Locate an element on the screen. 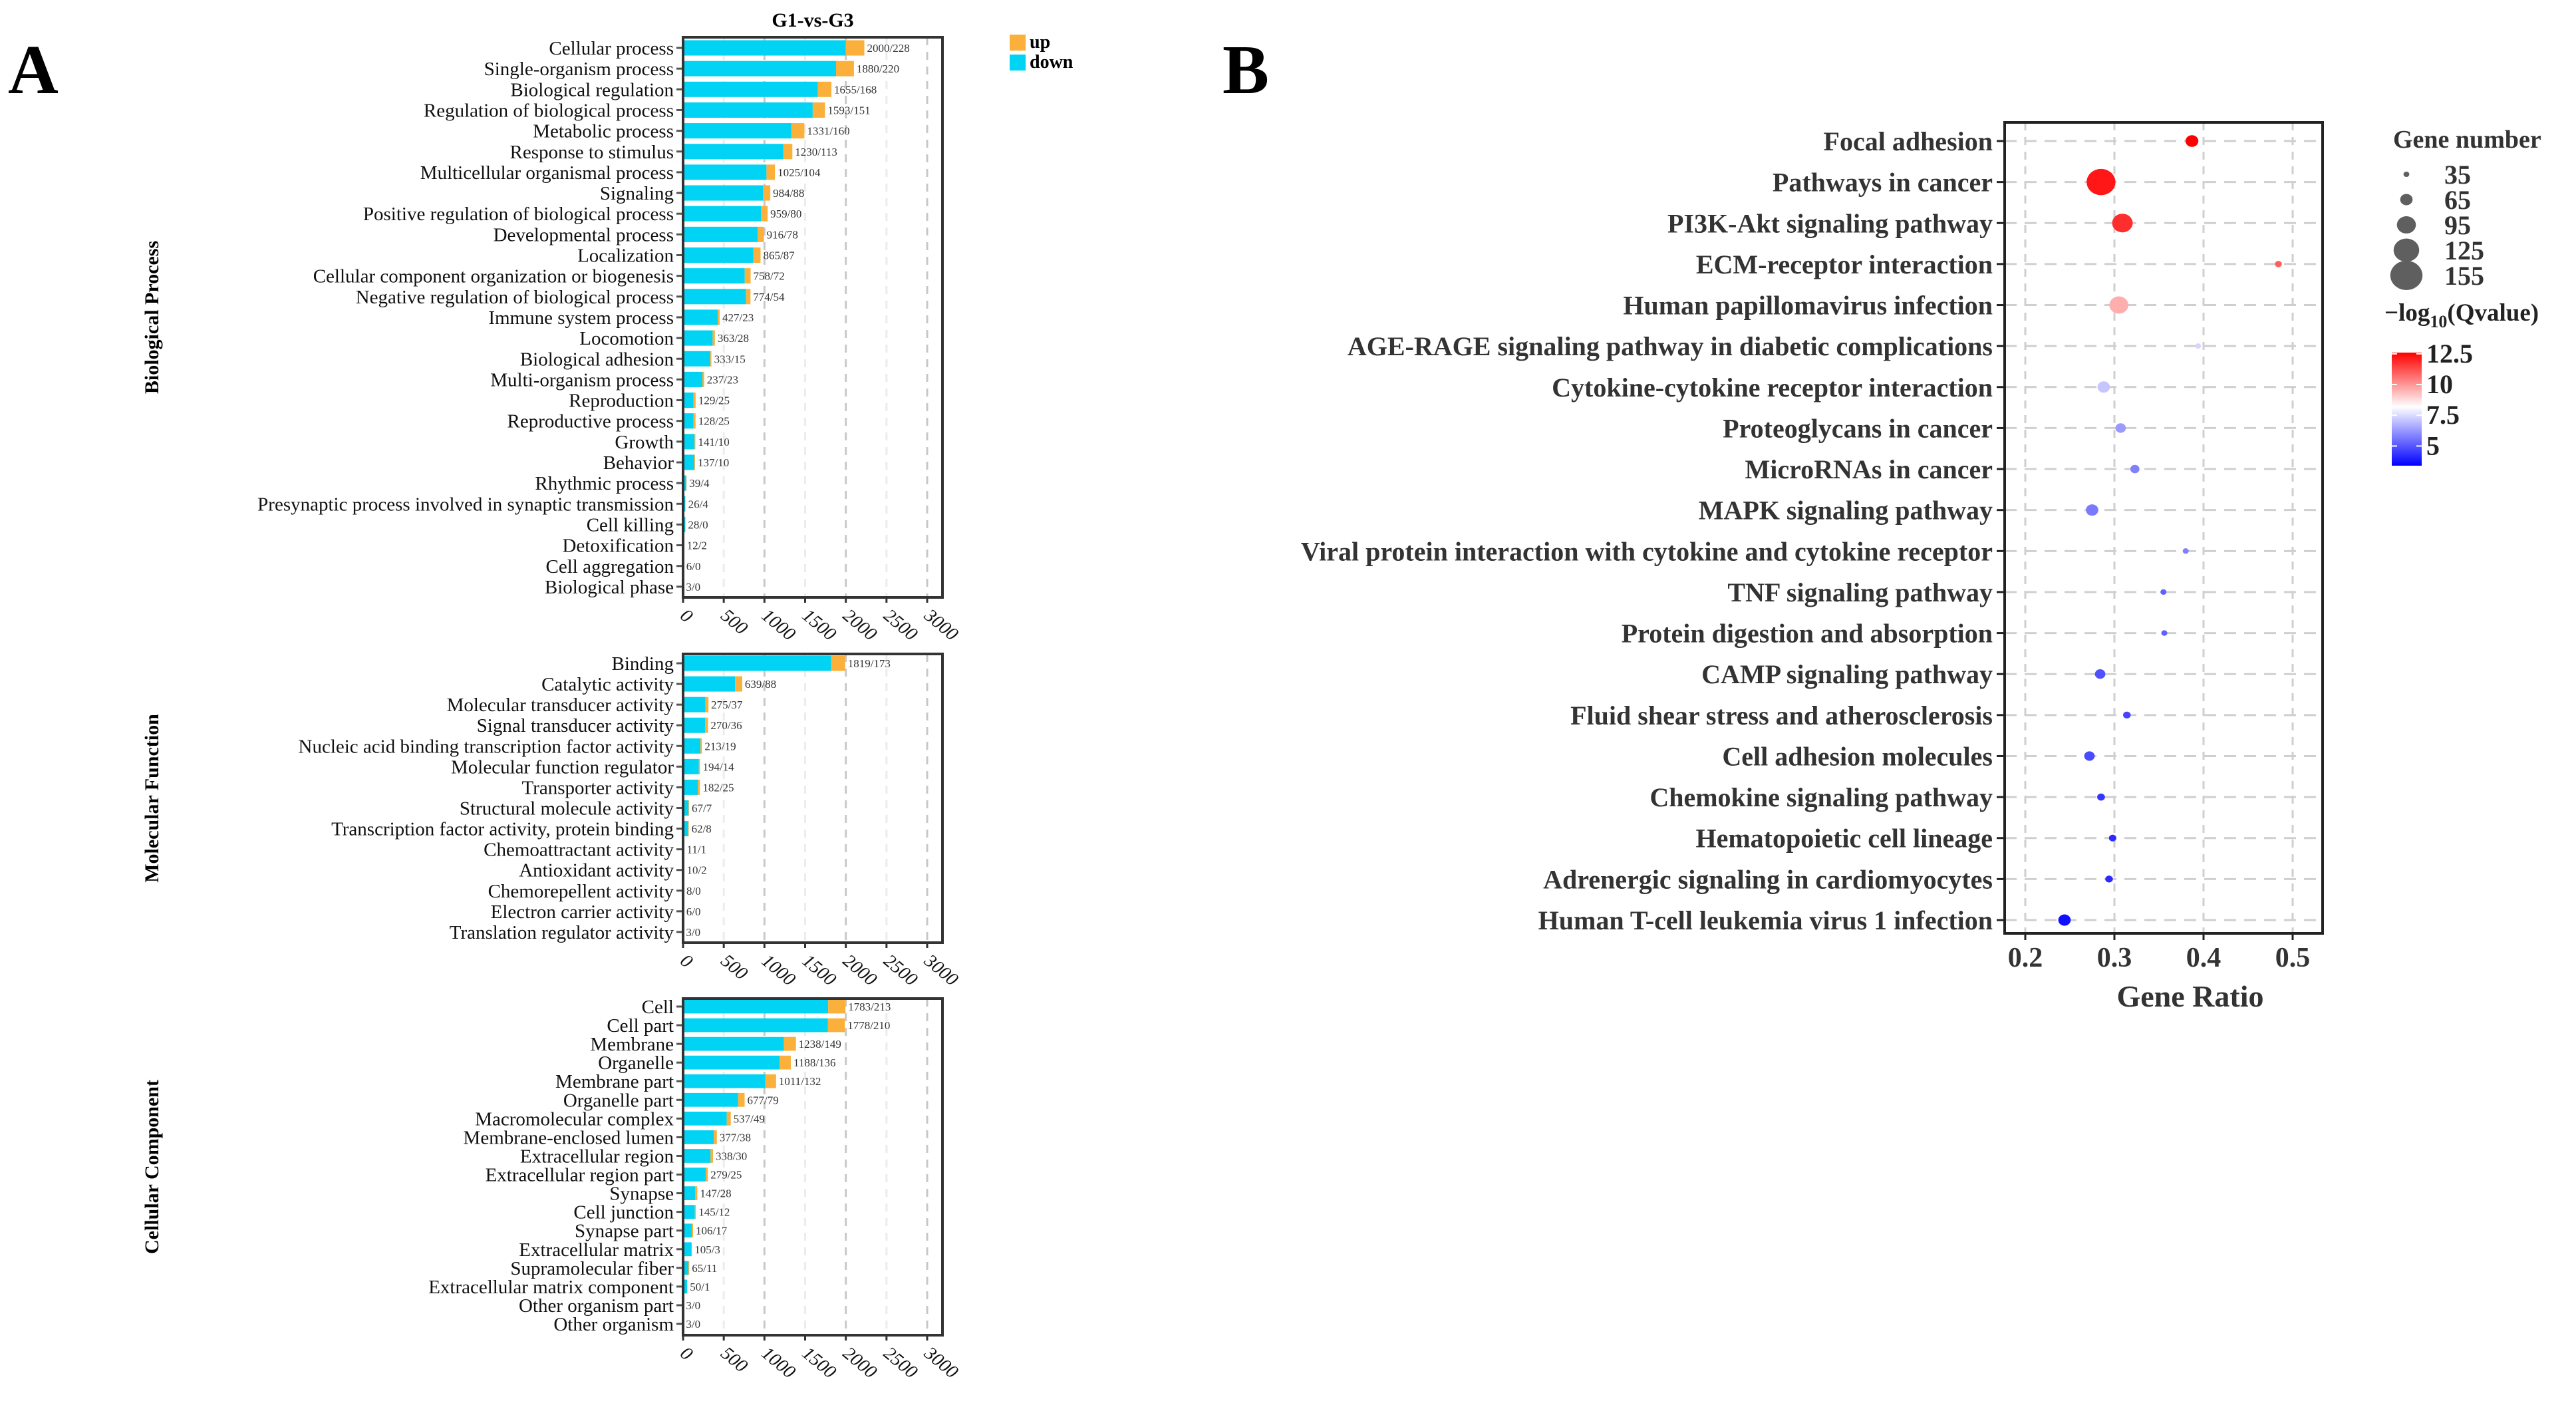 The height and width of the screenshot is (1427, 2576). pathway-label: Fluid shear stress and atherosclerosis is located at coordinates (1782, 716).